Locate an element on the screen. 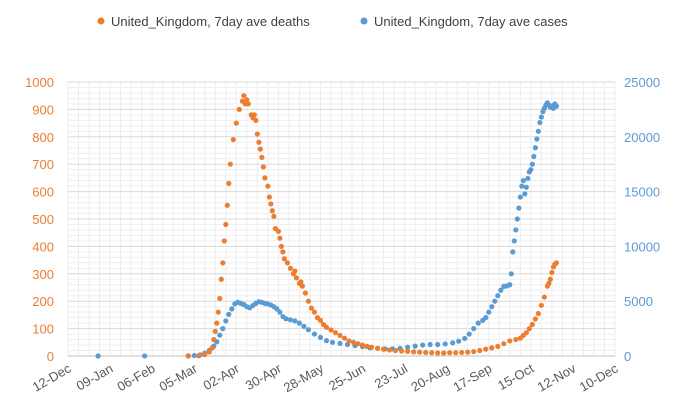 The width and height of the screenshot is (673, 415). y-right-tick-label: 10000 is located at coordinates (642, 246).